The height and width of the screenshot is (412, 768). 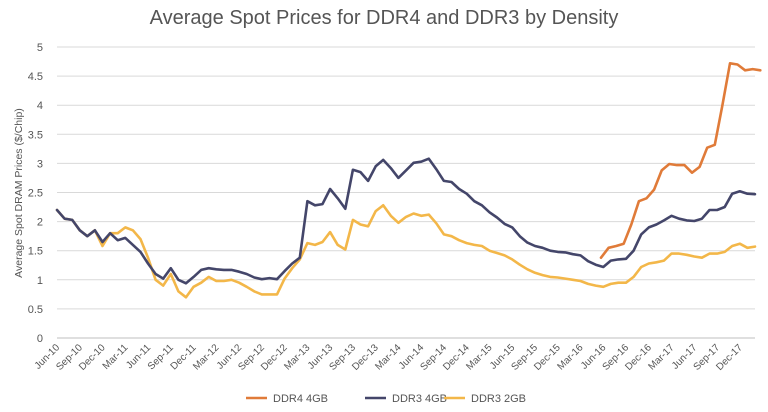 What do you see at coordinates (92, 357) in the screenshot?
I see `x-tick-label: Dec-10` at bounding box center [92, 357].